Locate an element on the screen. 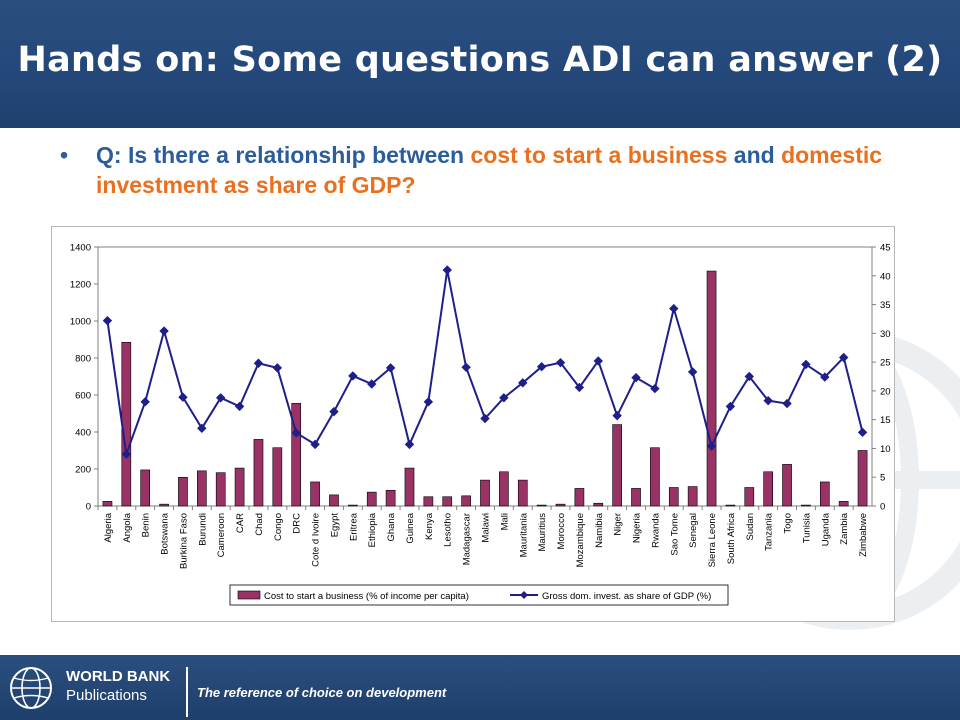 Image resolution: width=960 pixels, height=720 pixels. x-tick-label: Burkina Faso is located at coordinates (183, 541).